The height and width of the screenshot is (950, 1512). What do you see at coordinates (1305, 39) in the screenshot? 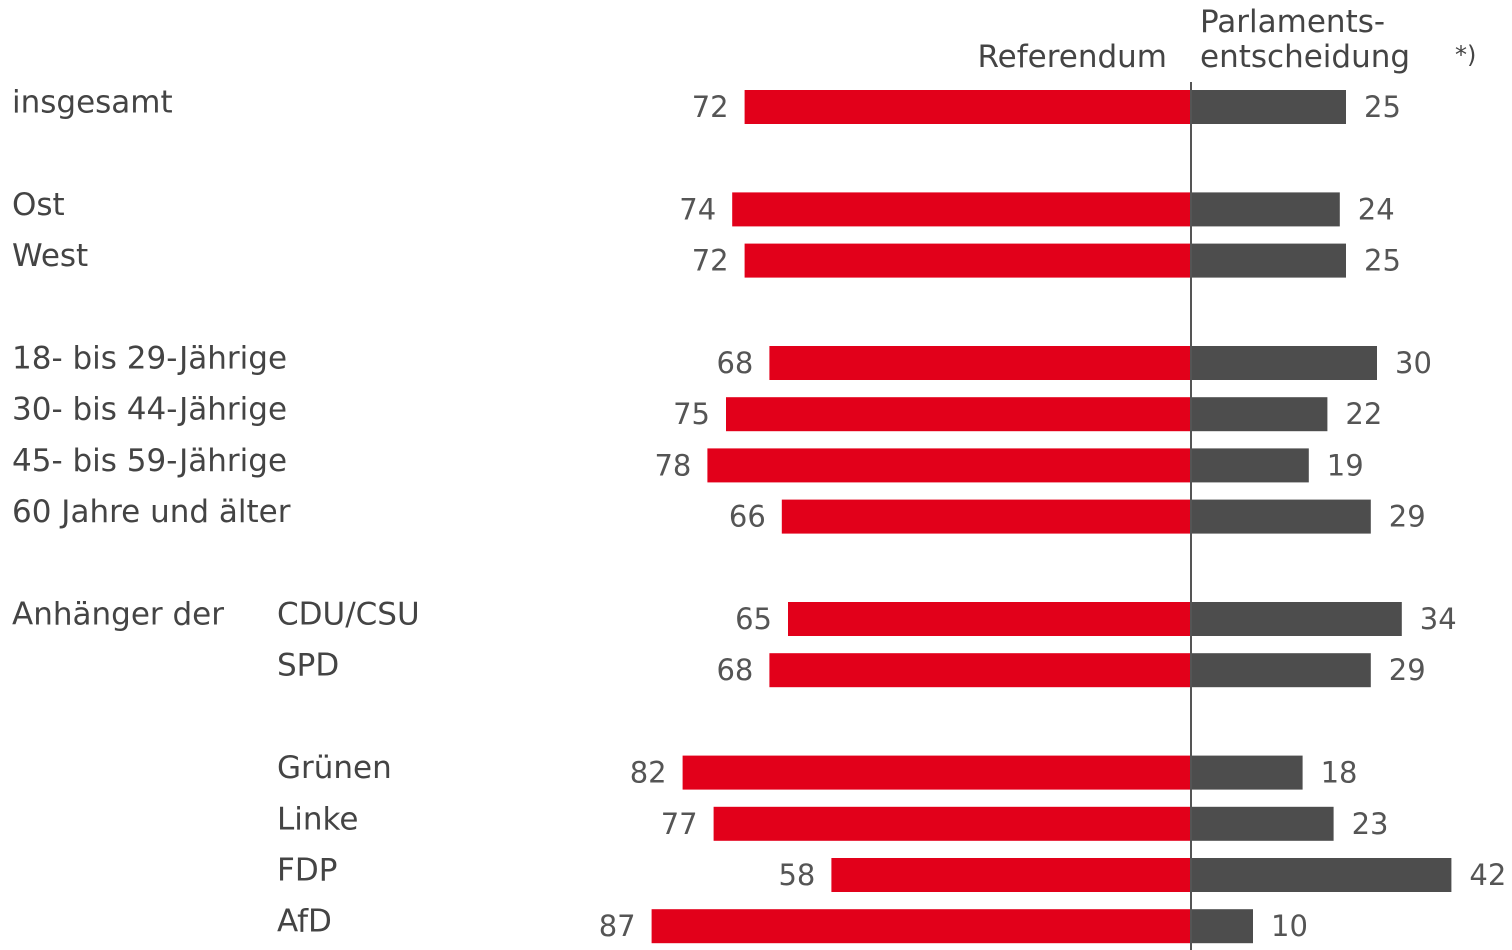
I see `legend-parlament: Parlaments- entscheidung` at bounding box center [1305, 39].